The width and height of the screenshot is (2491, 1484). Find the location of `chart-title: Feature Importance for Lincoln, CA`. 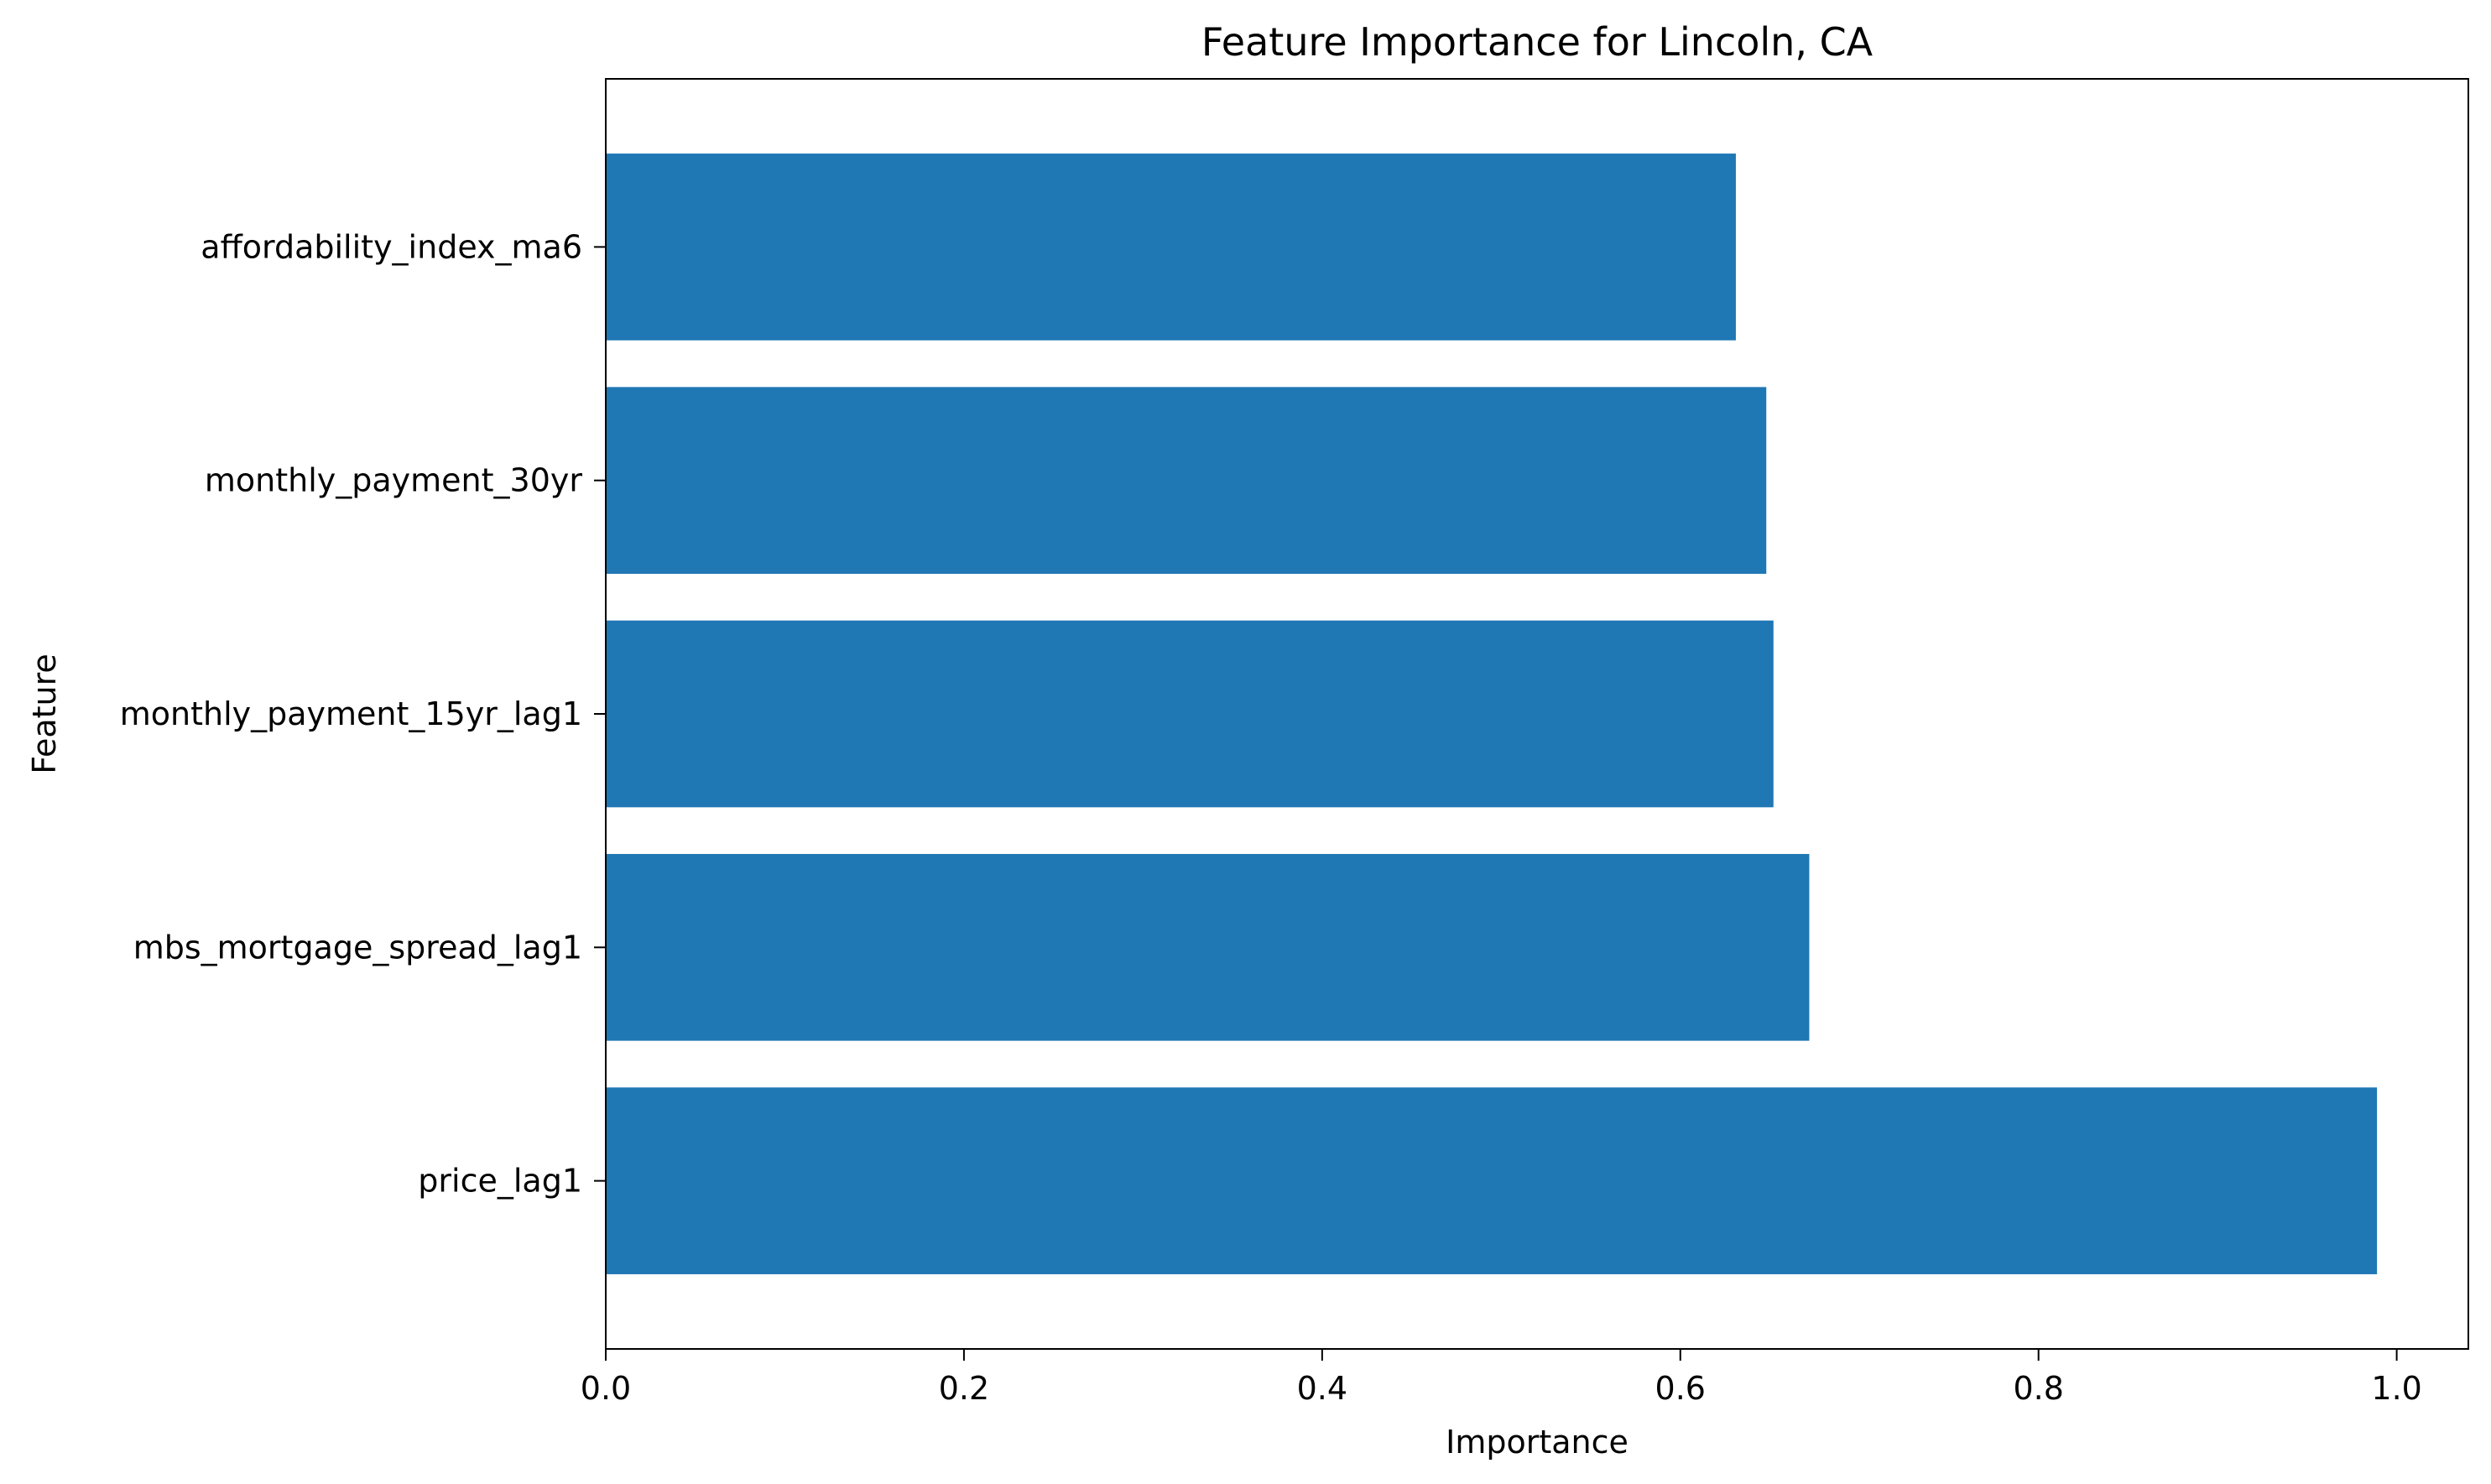

chart-title: Feature Importance for Lincoln, CA is located at coordinates (1537, 42).